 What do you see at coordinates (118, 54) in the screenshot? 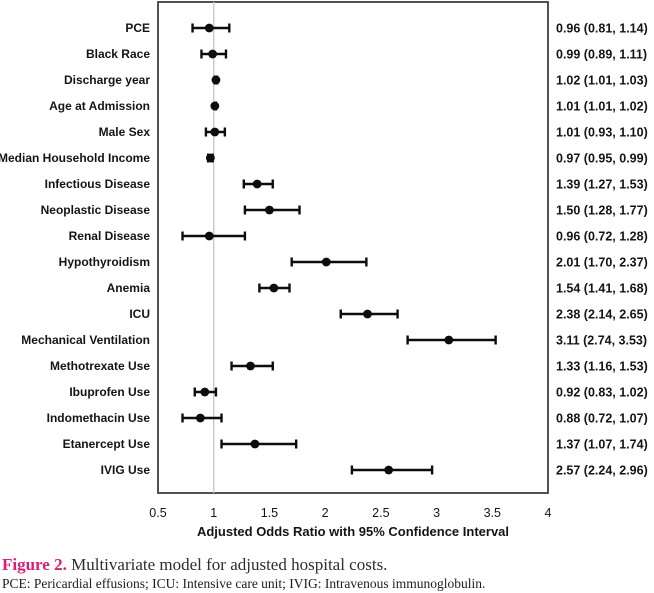
I see `row-label: Black Race` at bounding box center [118, 54].